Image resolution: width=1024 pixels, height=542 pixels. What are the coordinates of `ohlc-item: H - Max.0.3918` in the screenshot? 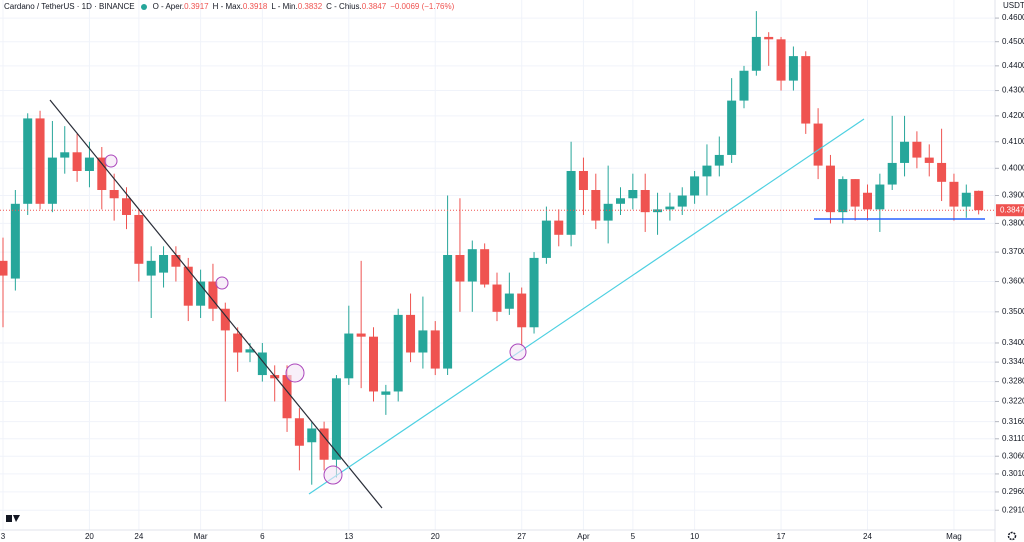 It's located at (240, 6).